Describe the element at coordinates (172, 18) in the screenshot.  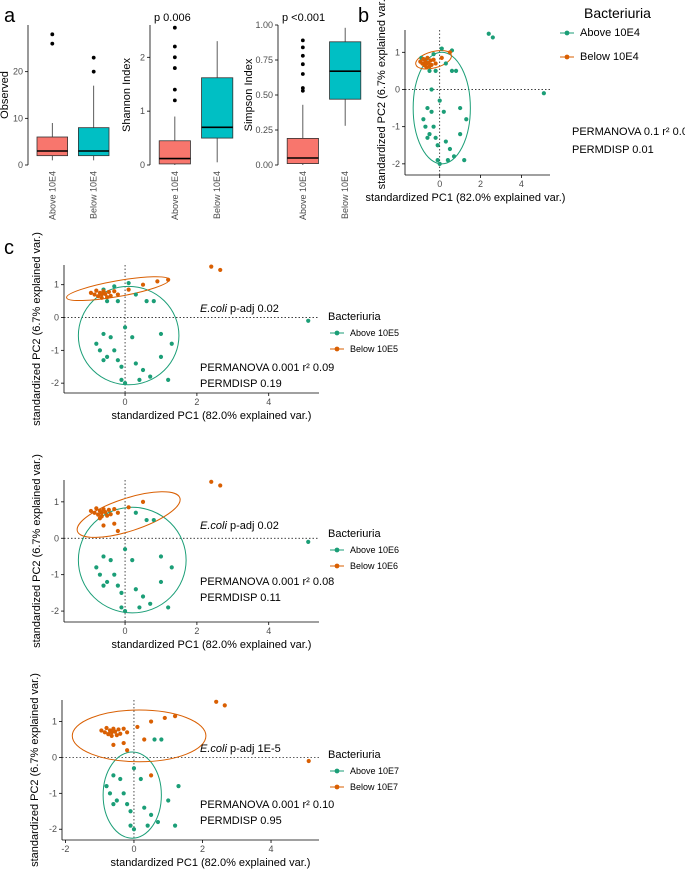
I see `p-value-annotation: p 0.006` at that location.